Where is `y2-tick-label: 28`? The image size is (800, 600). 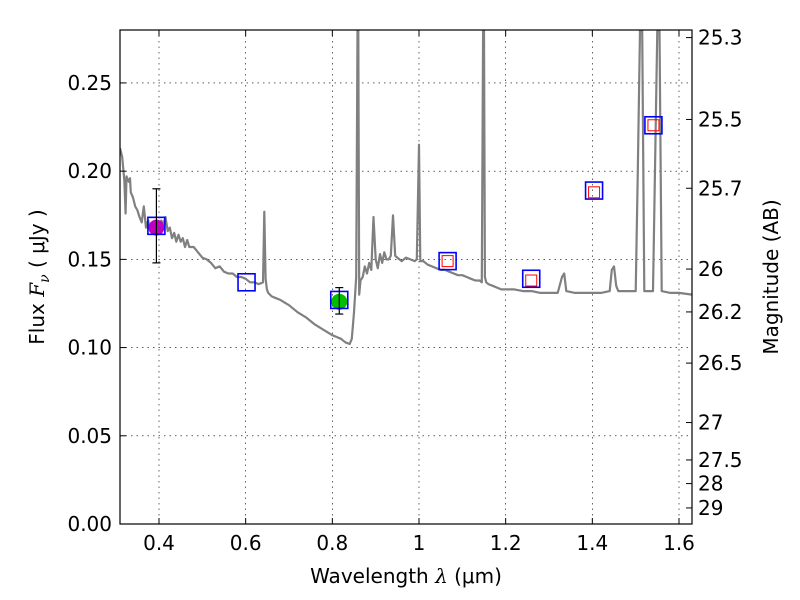
y2-tick-label: 28 is located at coordinates (710, 484).